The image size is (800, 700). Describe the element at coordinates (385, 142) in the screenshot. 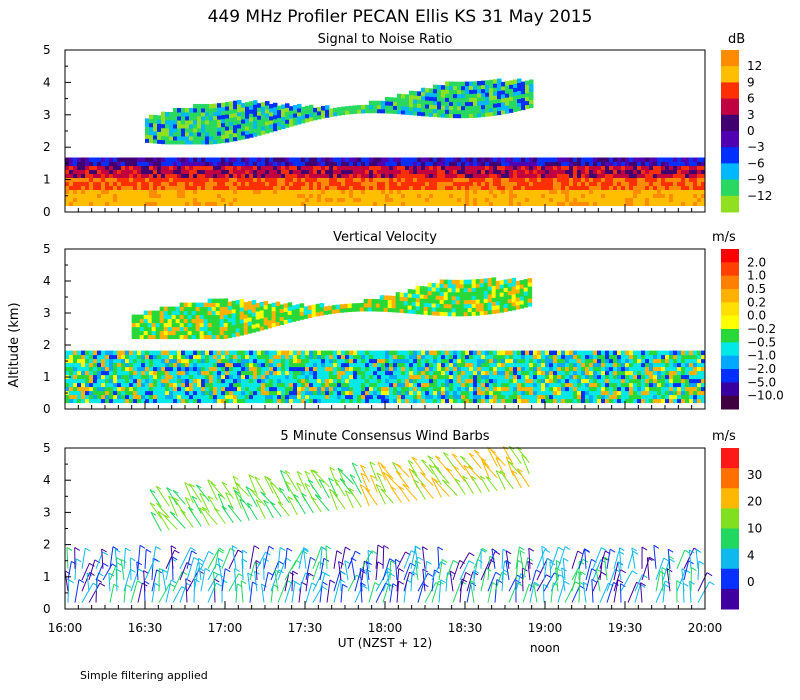

I see `snr-plot` at that location.